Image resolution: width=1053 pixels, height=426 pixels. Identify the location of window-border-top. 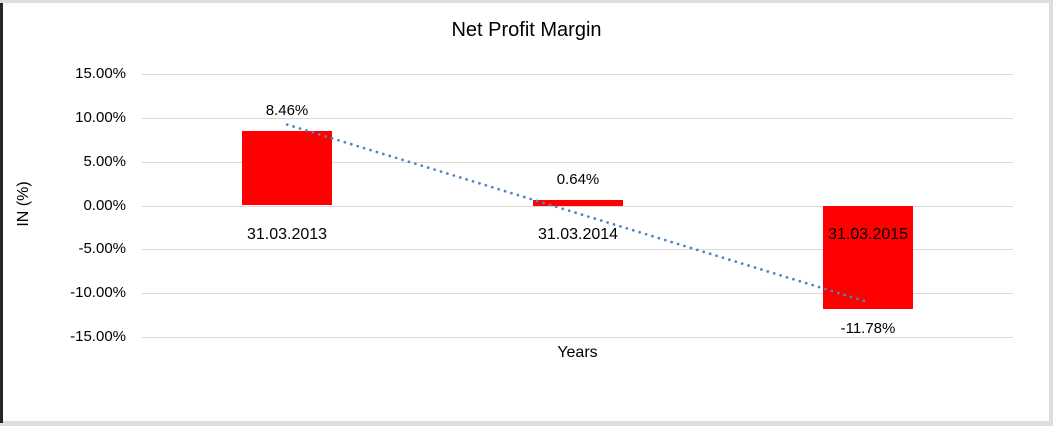
(526, 1).